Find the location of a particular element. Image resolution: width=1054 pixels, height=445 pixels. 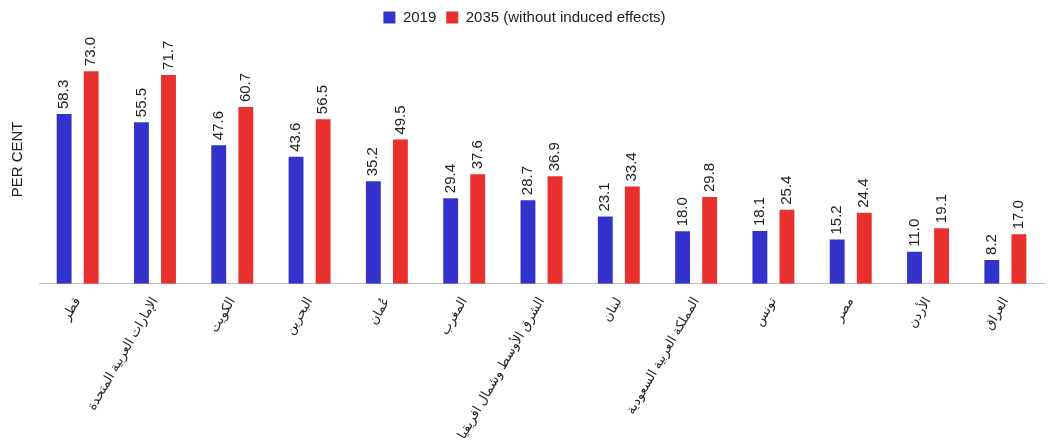

data-label: 29.4 is located at coordinates (449, 178).